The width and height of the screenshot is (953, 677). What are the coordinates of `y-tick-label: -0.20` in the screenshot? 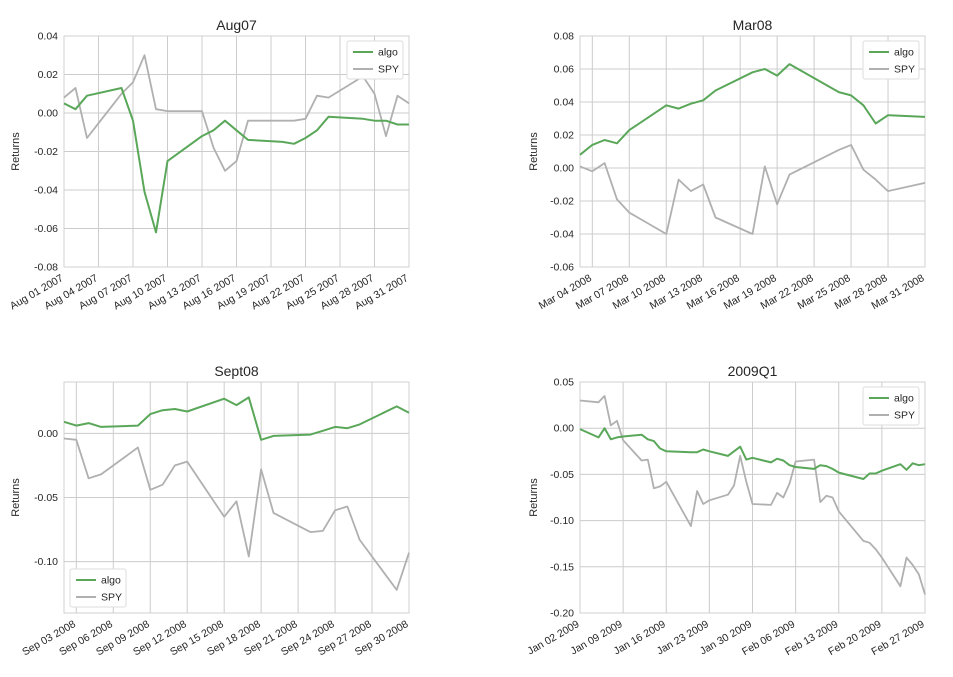 It's located at (562, 614).